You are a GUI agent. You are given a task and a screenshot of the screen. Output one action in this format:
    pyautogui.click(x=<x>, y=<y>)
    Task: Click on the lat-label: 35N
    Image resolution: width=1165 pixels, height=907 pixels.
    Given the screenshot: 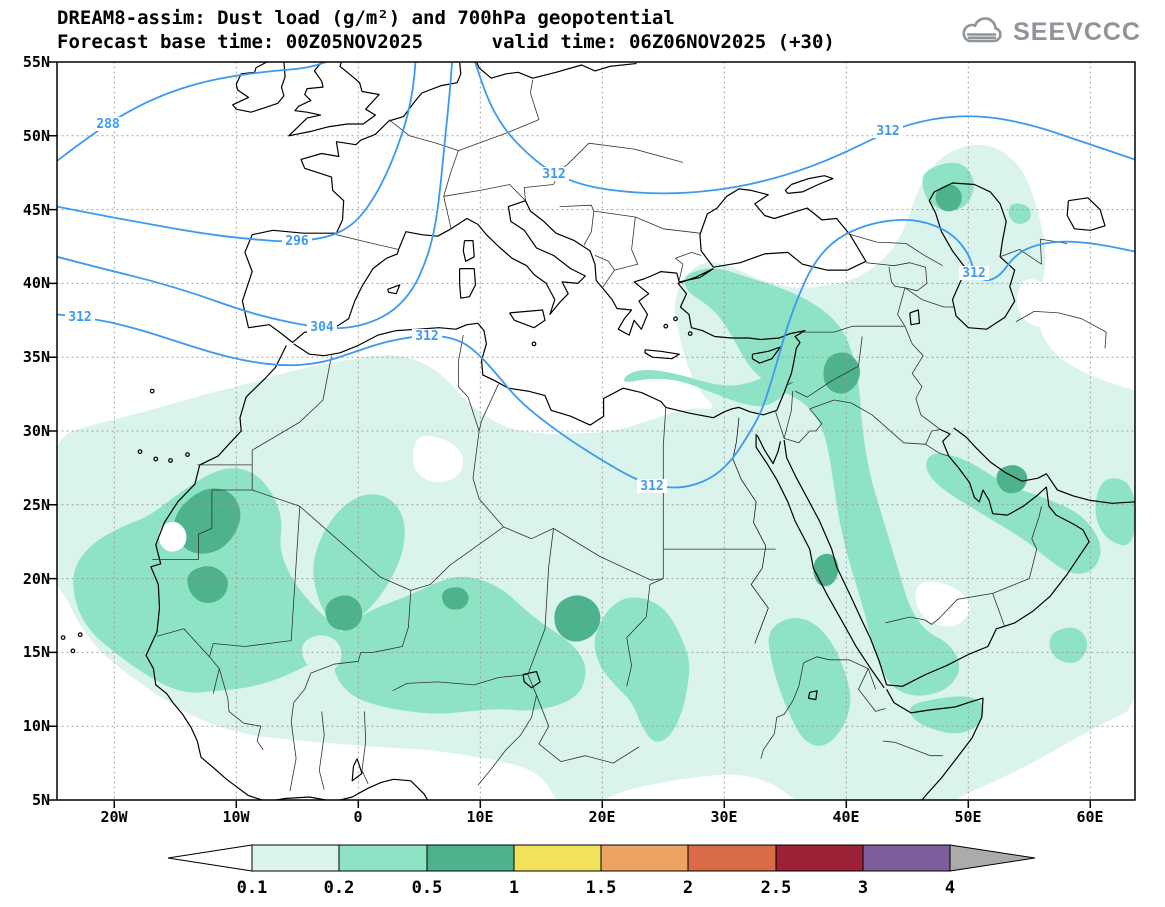 What is the action you would take?
    pyautogui.click(x=36, y=357)
    